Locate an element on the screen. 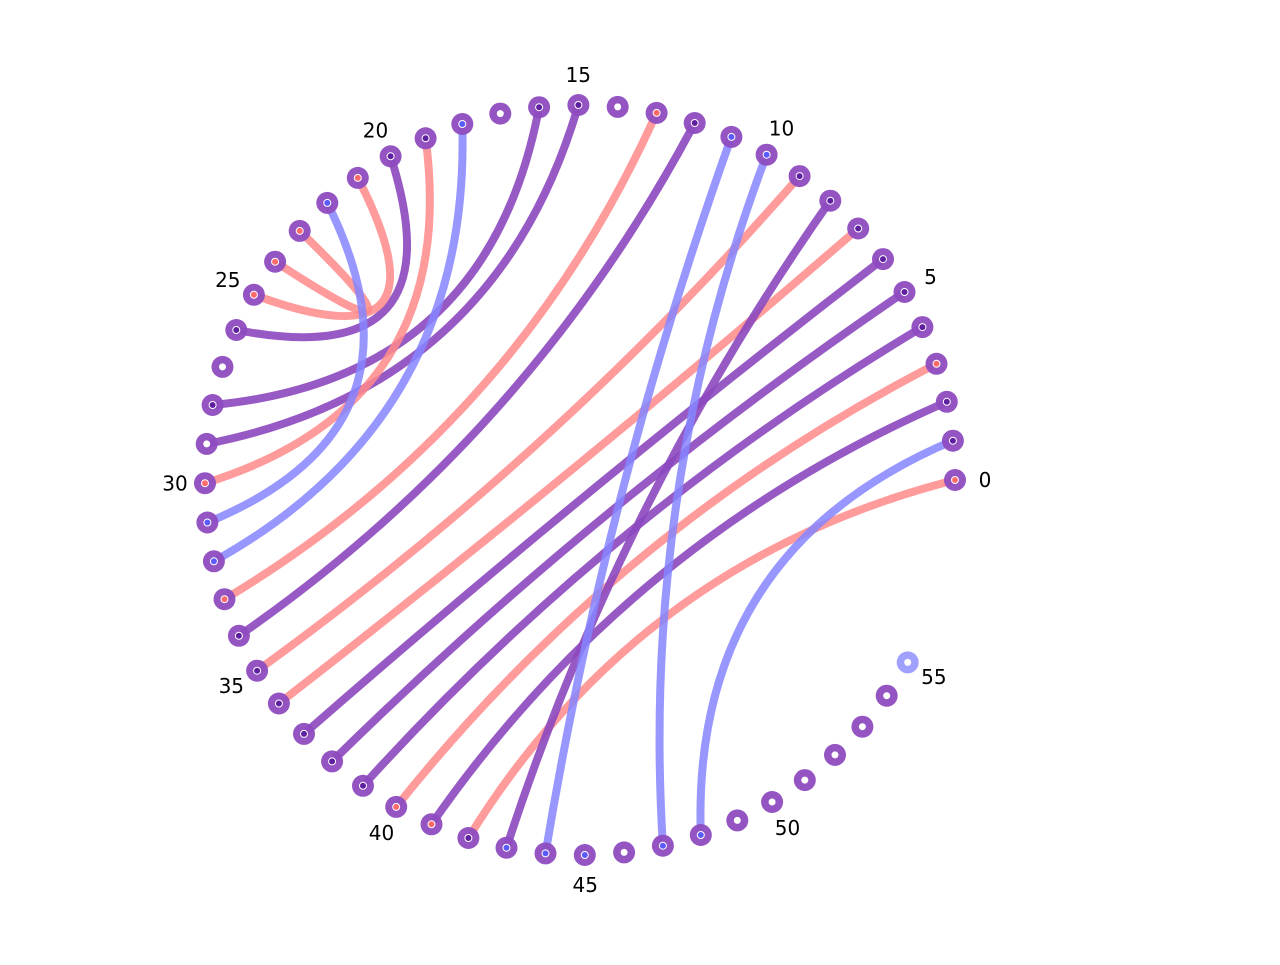 This screenshot has width=1280, height=965. tick-label-50: 50 is located at coordinates (787, 828).